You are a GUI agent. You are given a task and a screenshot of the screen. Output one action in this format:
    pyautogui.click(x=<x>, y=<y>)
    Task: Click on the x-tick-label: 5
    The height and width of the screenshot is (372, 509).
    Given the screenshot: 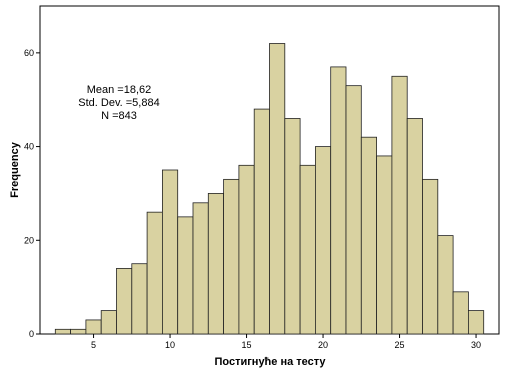 What is the action you would take?
    pyautogui.click(x=93, y=345)
    